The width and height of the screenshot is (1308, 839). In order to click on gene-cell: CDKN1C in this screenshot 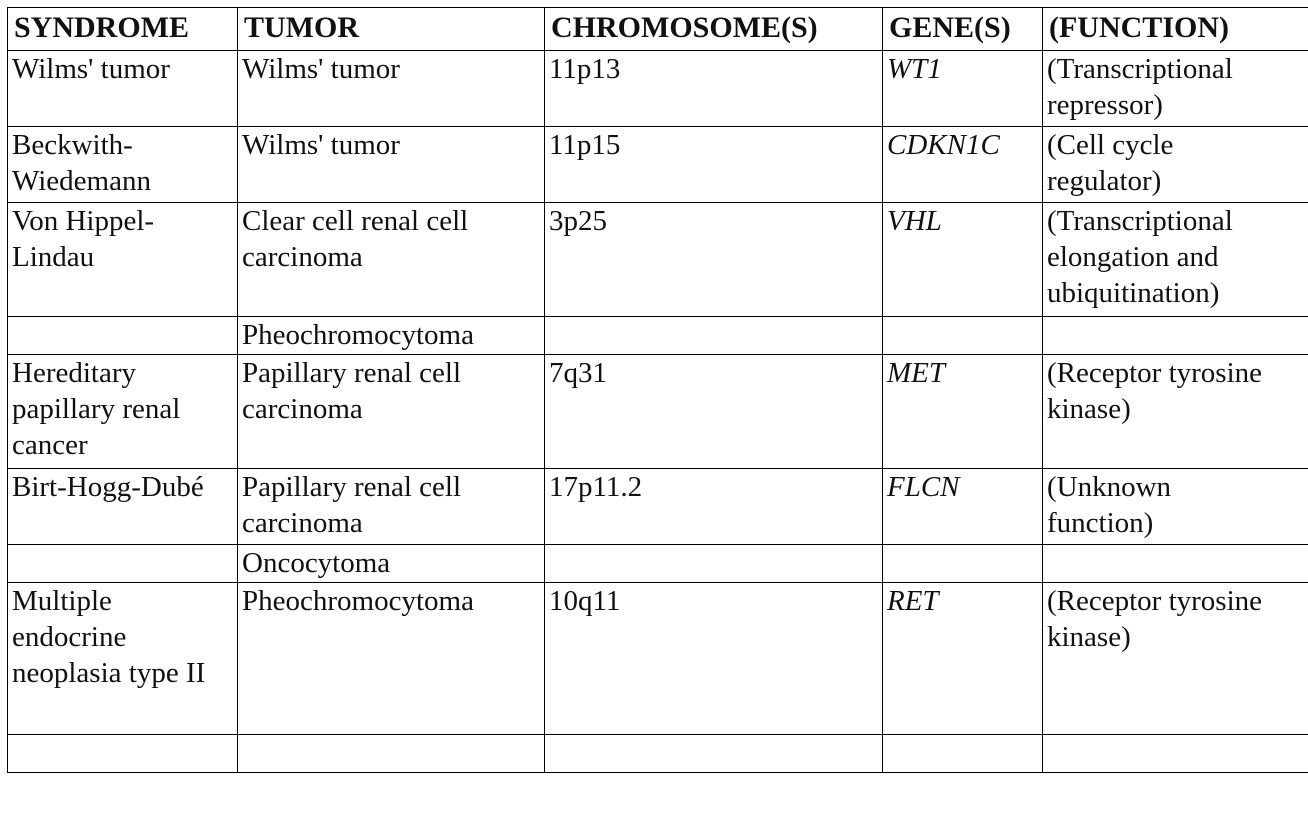, I will do `click(962, 164)`.